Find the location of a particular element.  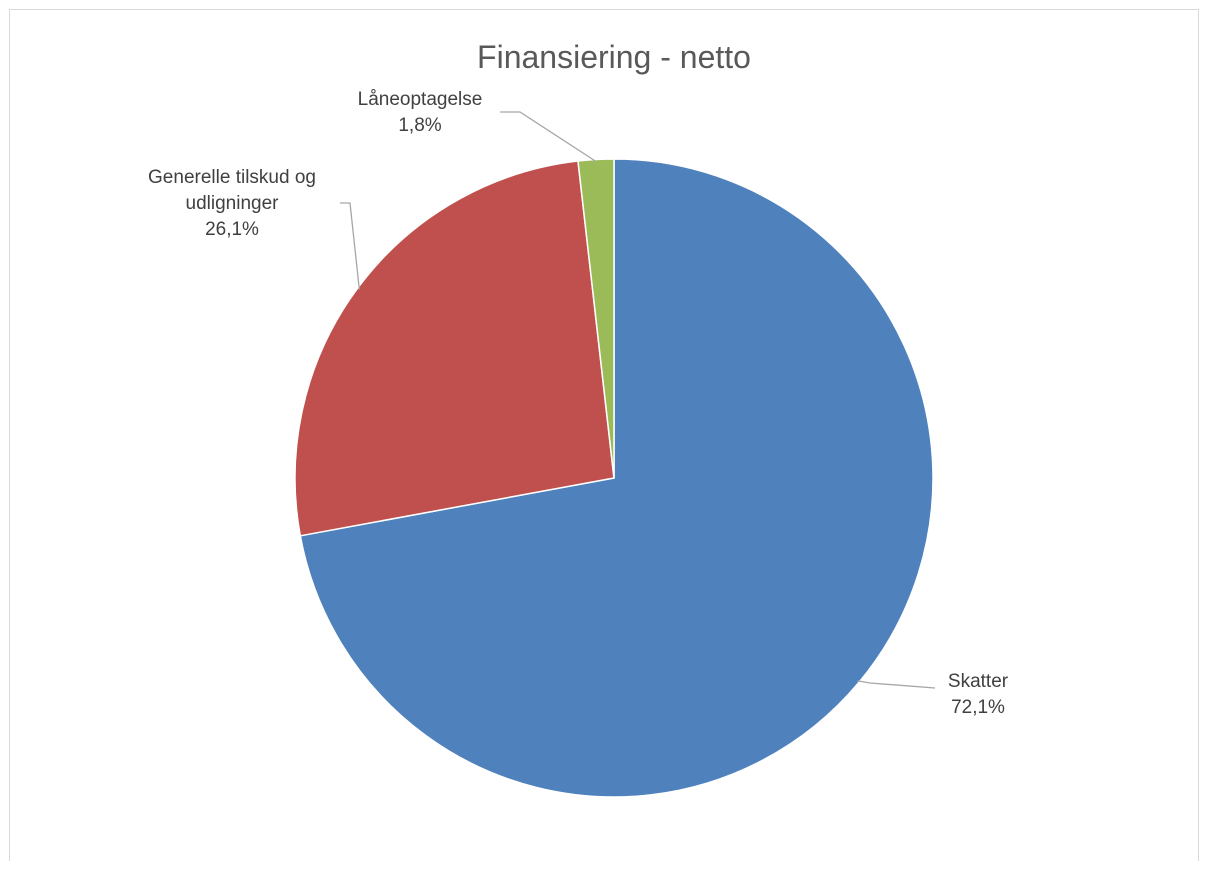

data-label-name-2: udligninger is located at coordinates (233, 203).